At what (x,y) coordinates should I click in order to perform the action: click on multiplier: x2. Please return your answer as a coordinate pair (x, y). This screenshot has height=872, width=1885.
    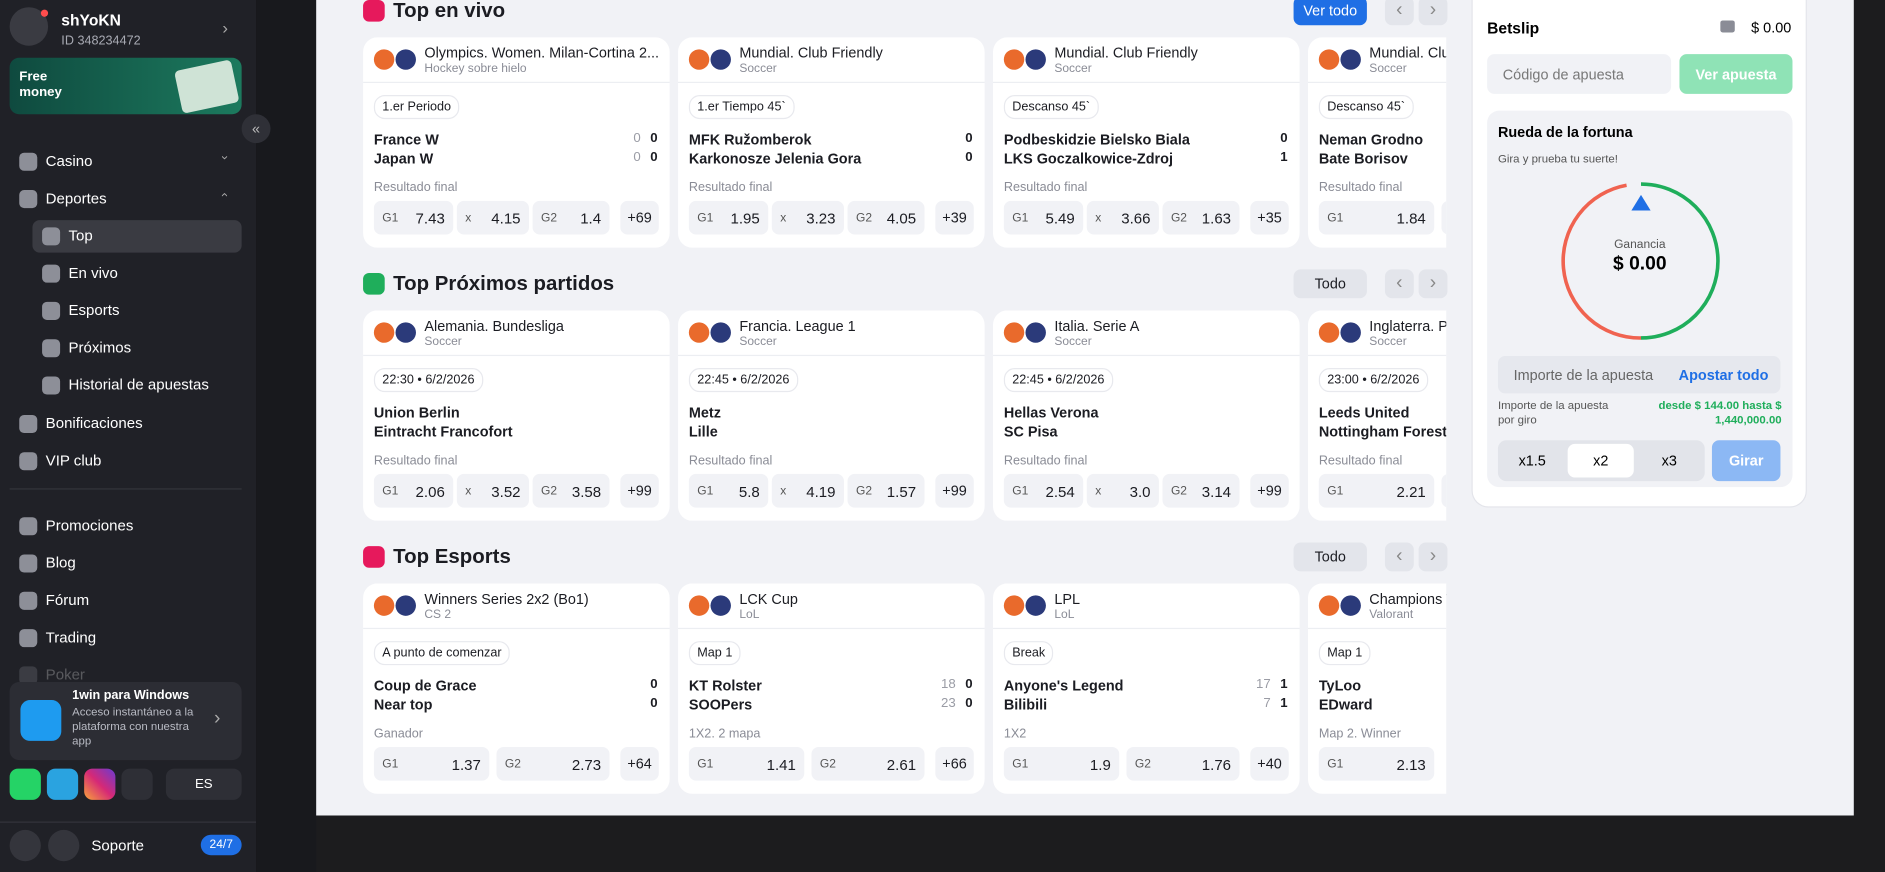
    Looking at the image, I should click on (1600, 460).